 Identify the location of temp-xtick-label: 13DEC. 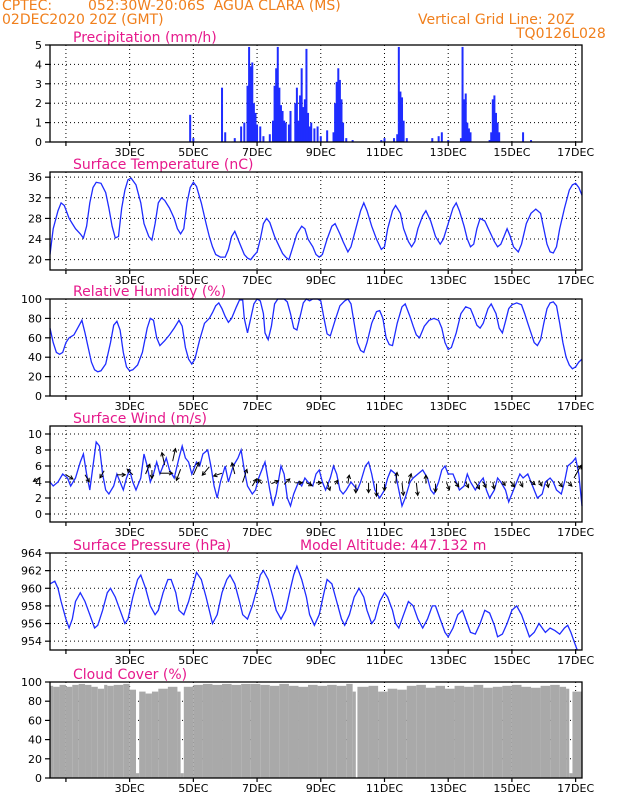
(448, 280).